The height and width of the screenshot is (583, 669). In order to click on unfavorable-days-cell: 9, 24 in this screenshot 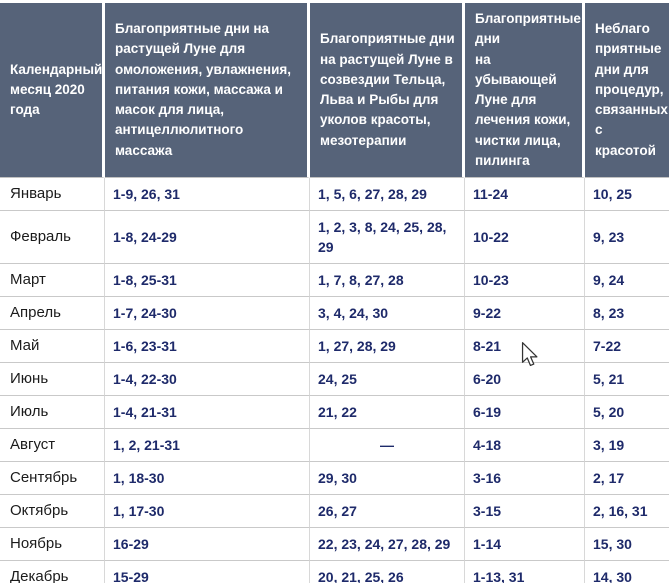, I will do `click(627, 280)`.